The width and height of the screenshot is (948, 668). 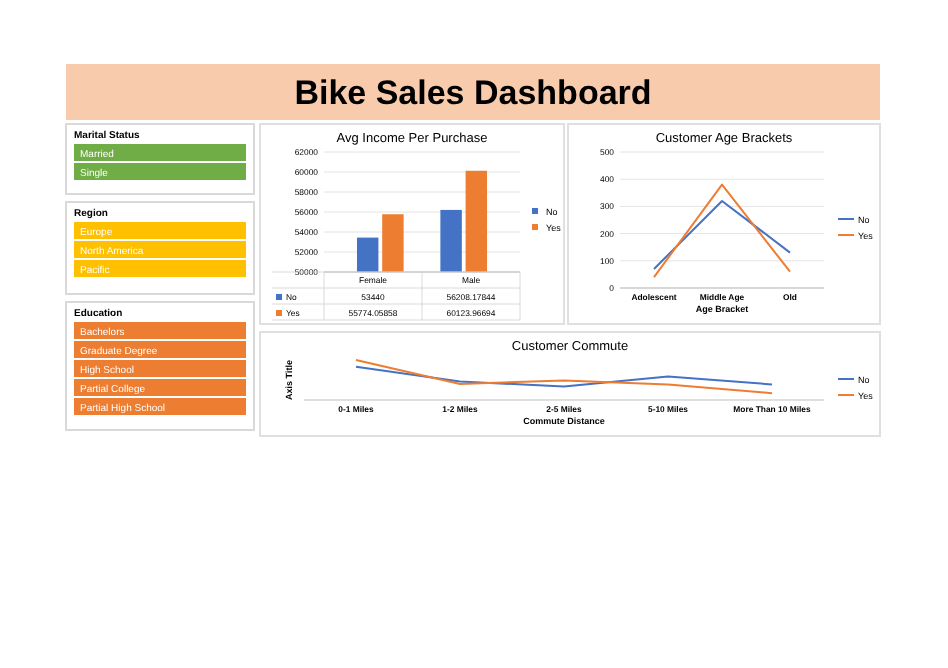 What do you see at coordinates (473, 93) in the screenshot?
I see `text: Bike Sales Dashboard` at bounding box center [473, 93].